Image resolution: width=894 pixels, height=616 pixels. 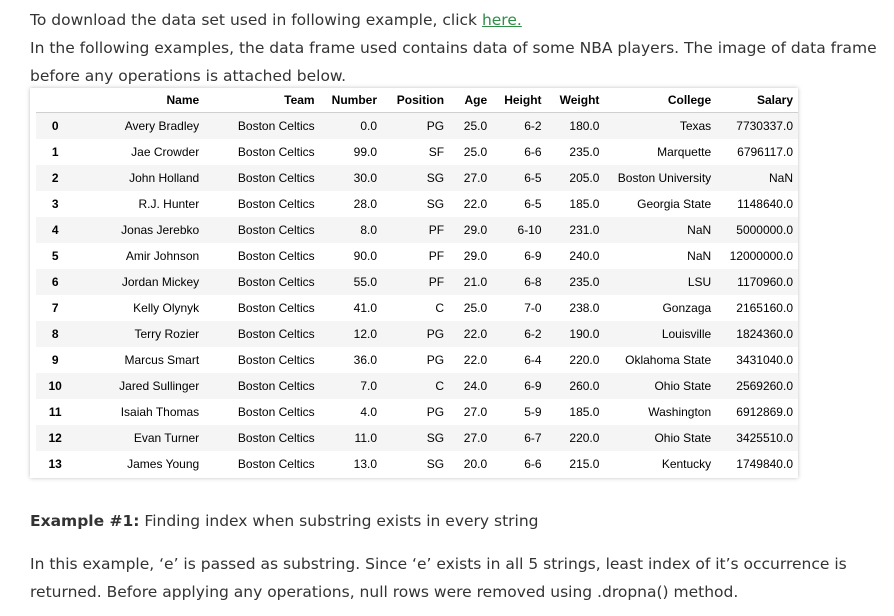 I want to click on table-cell: 3431040.0, so click(x=764, y=360).